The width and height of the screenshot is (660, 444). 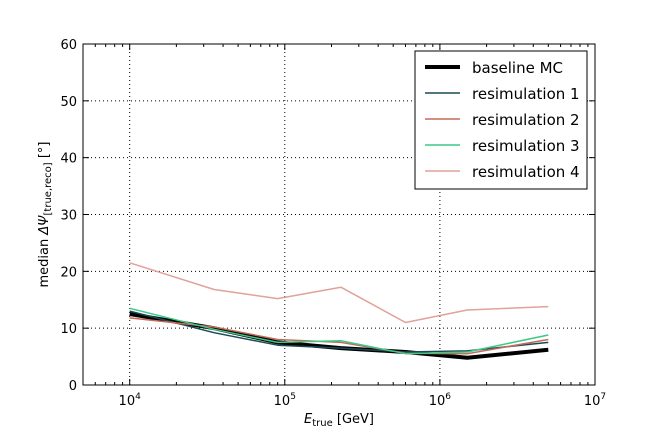 I want to click on x-tick-label: 10⁷, so click(x=595, y=400).